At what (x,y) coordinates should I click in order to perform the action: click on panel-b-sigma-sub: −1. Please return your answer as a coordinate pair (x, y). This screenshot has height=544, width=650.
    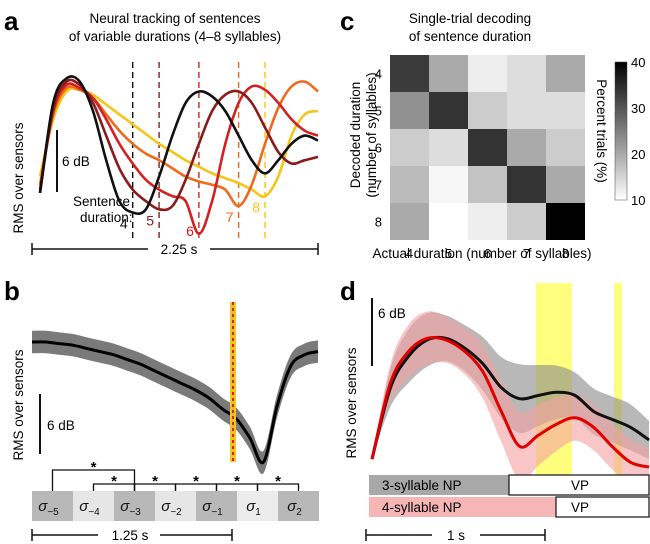
    Looking at the image, I should click on (217, 512).